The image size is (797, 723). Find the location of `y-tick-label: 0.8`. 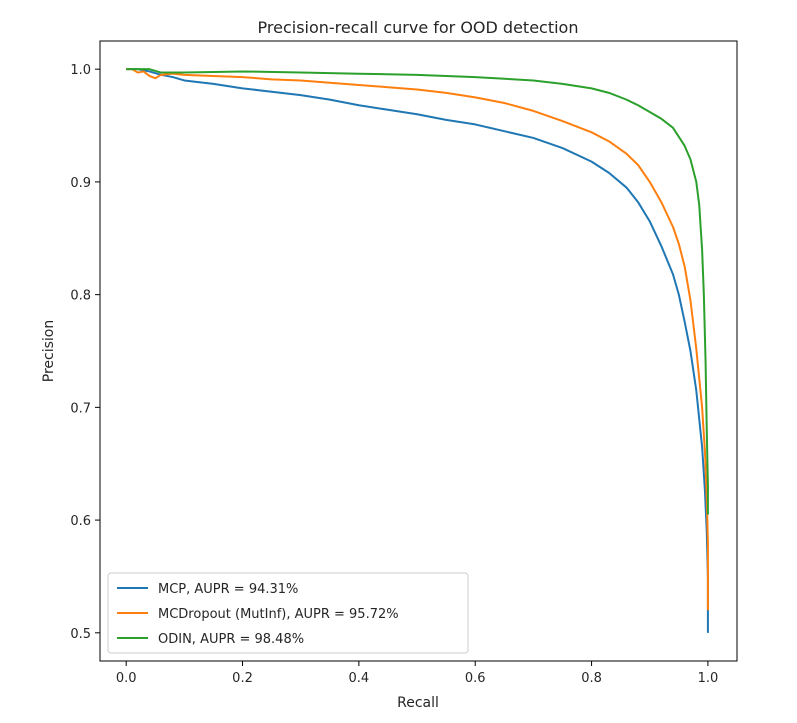

y-tick-label: 0.8 is located at coordinates (80, 296).